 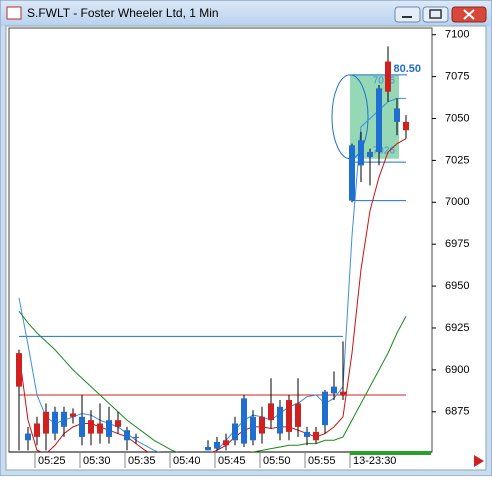 I want to click on annotation: 80.50, so click(x=407, y=69).